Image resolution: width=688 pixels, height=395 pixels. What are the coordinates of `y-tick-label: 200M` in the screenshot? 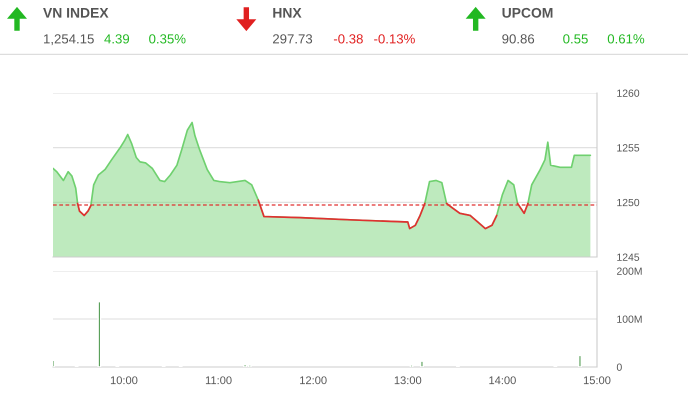 It's located at (629, 271).